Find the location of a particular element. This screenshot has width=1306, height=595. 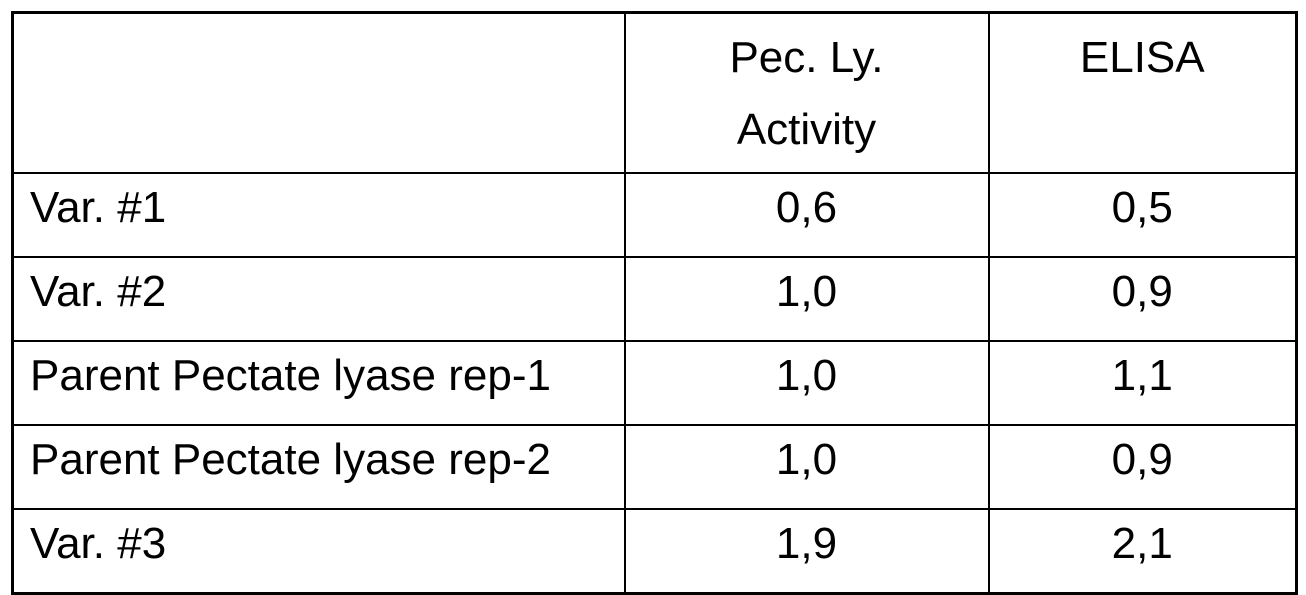

table-row: Var. #1 0,6 0,5 is located at coordinates (654, 215).